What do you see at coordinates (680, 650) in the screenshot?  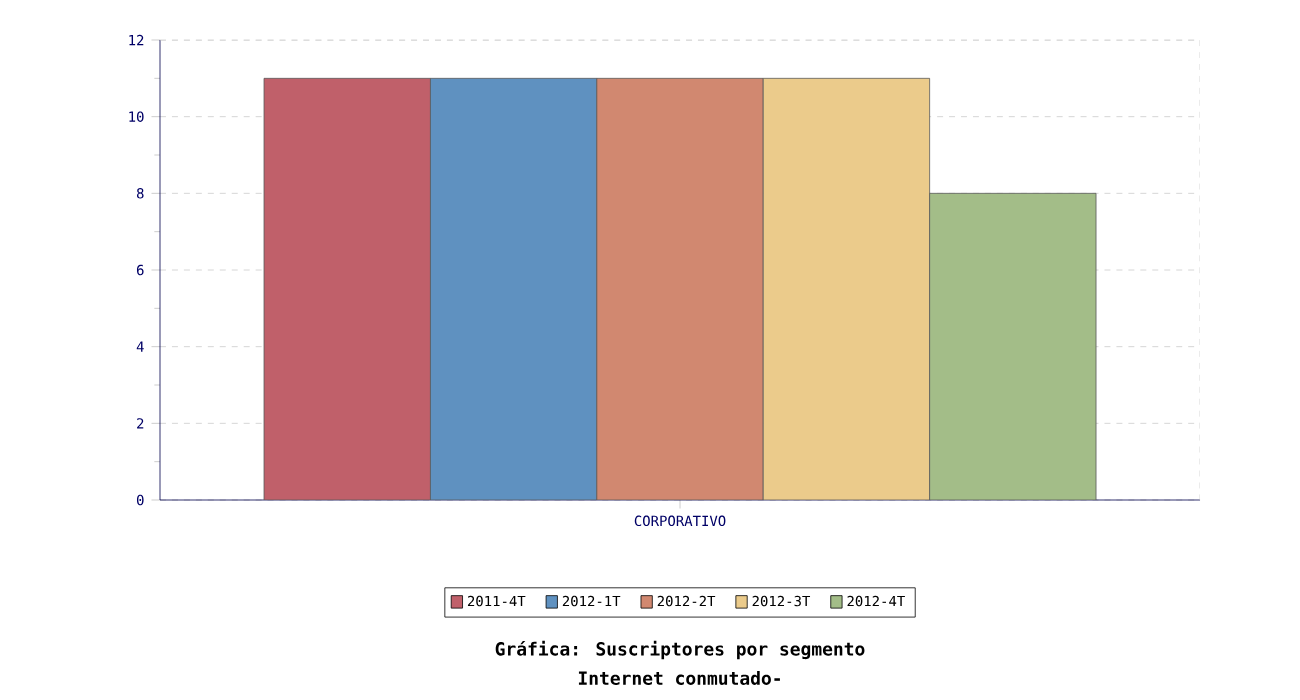 I see `text: Gráfica: Suscriptores por segmento` at bounding box center [680, 650].